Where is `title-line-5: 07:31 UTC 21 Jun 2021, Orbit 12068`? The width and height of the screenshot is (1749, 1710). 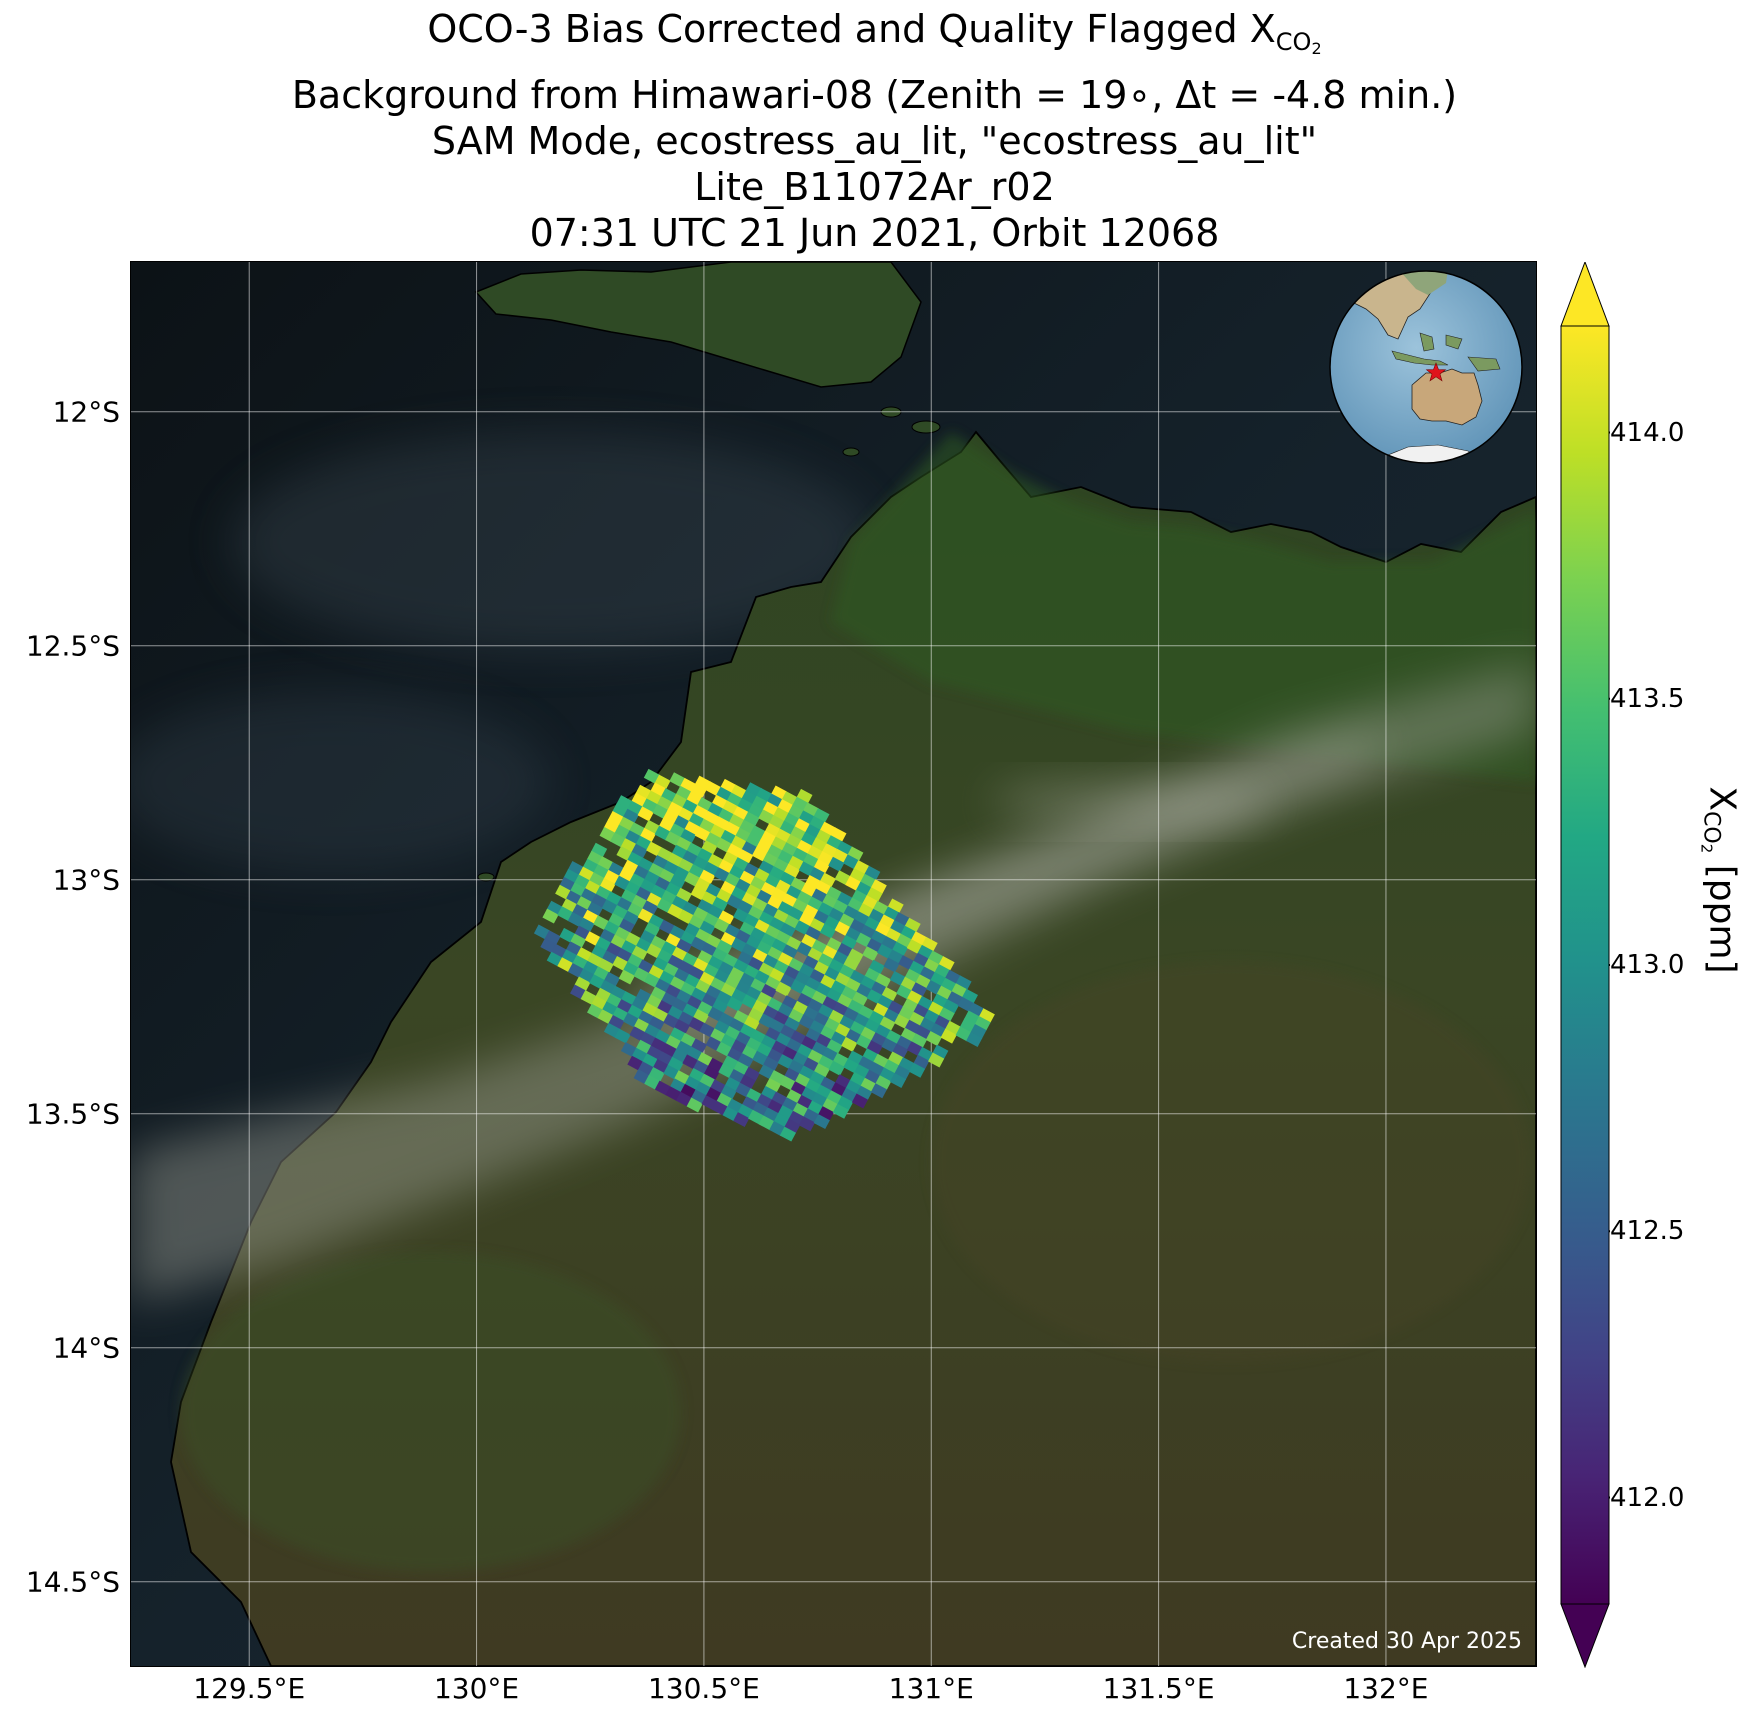
title-line-5: 07:31 UTC 21 Jun 2021, Orbit 12068 is located at coordinates (874, 233).